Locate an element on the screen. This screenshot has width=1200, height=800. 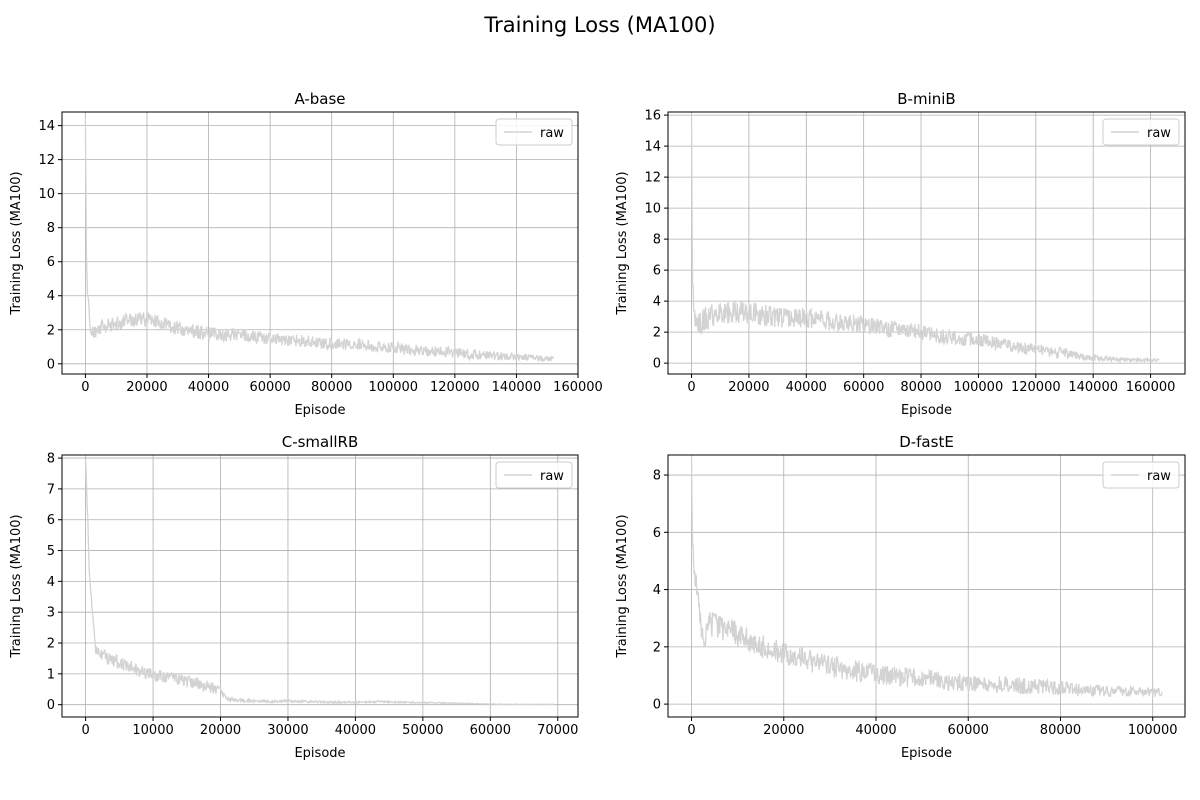
y-tick-label: 7 is located at coordinates (51, 489).